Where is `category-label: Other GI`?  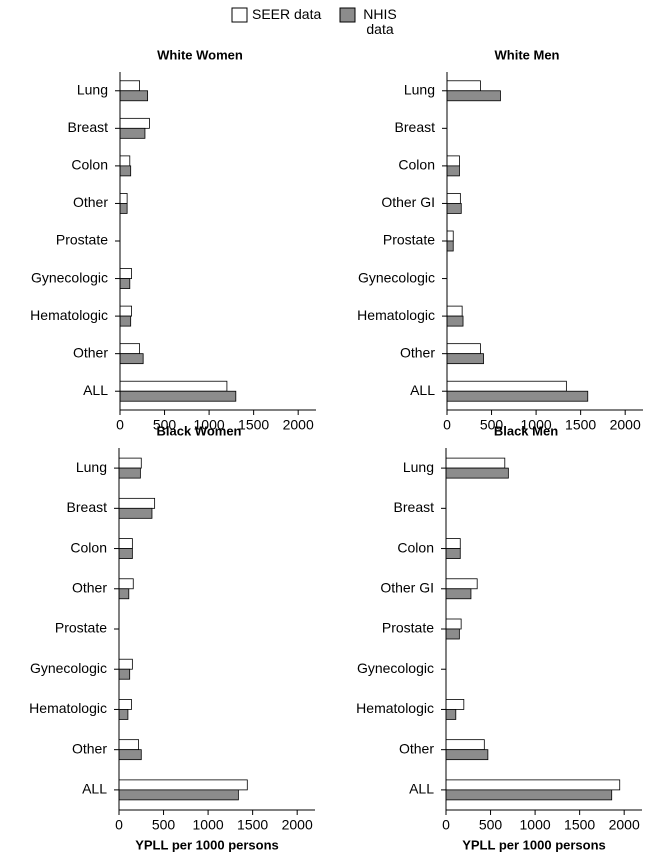 category-label: Other GI is located at coordinates (407, 587).